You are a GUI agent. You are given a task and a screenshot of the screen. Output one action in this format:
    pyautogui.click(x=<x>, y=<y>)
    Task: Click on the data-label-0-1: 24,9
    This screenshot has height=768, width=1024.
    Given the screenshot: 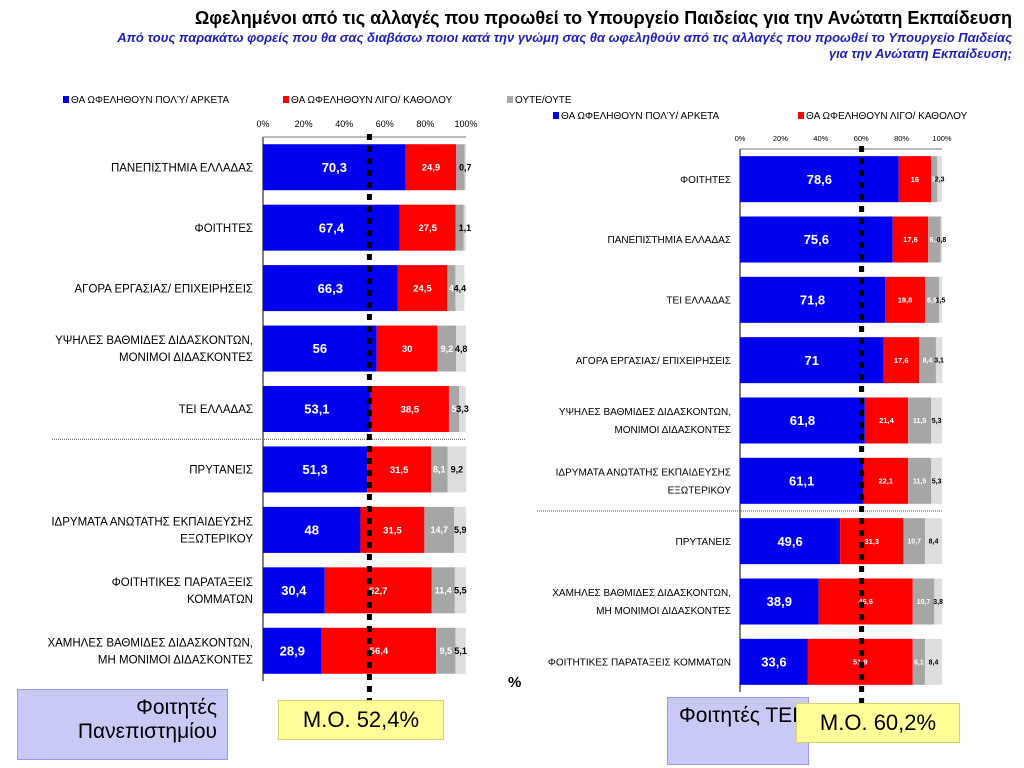 What is the action you would take?
    pyautogui.click(x=431, y=168)
    